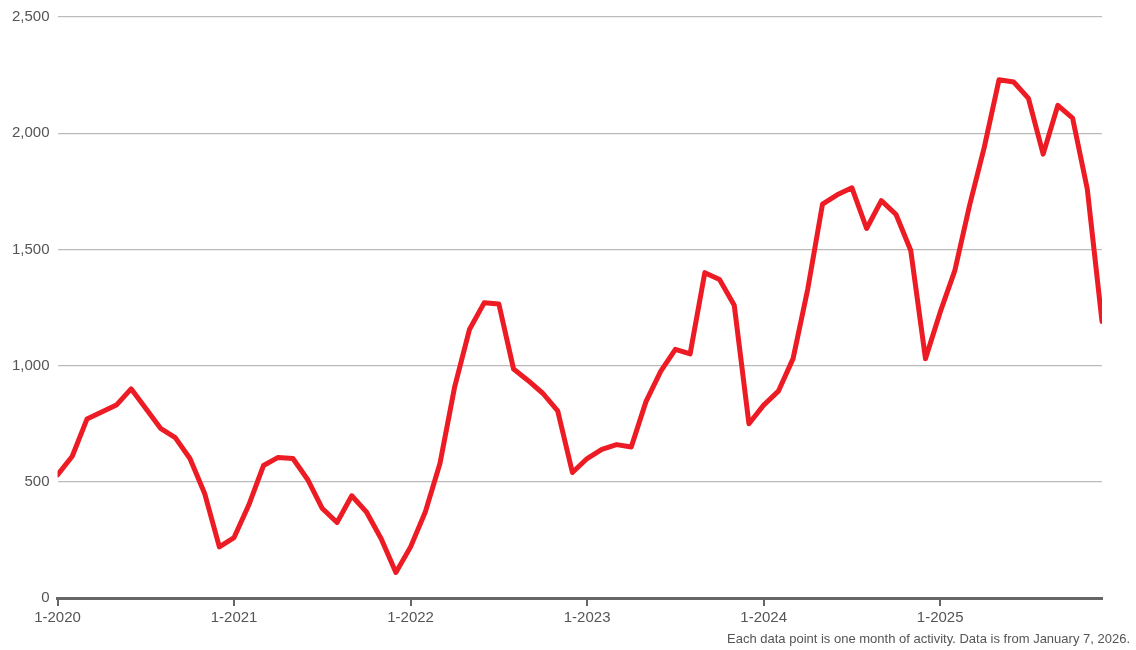 This screenshot has width=1136, height=650. I want to click on x-tick-label: 1-2022, so click(410, 617).